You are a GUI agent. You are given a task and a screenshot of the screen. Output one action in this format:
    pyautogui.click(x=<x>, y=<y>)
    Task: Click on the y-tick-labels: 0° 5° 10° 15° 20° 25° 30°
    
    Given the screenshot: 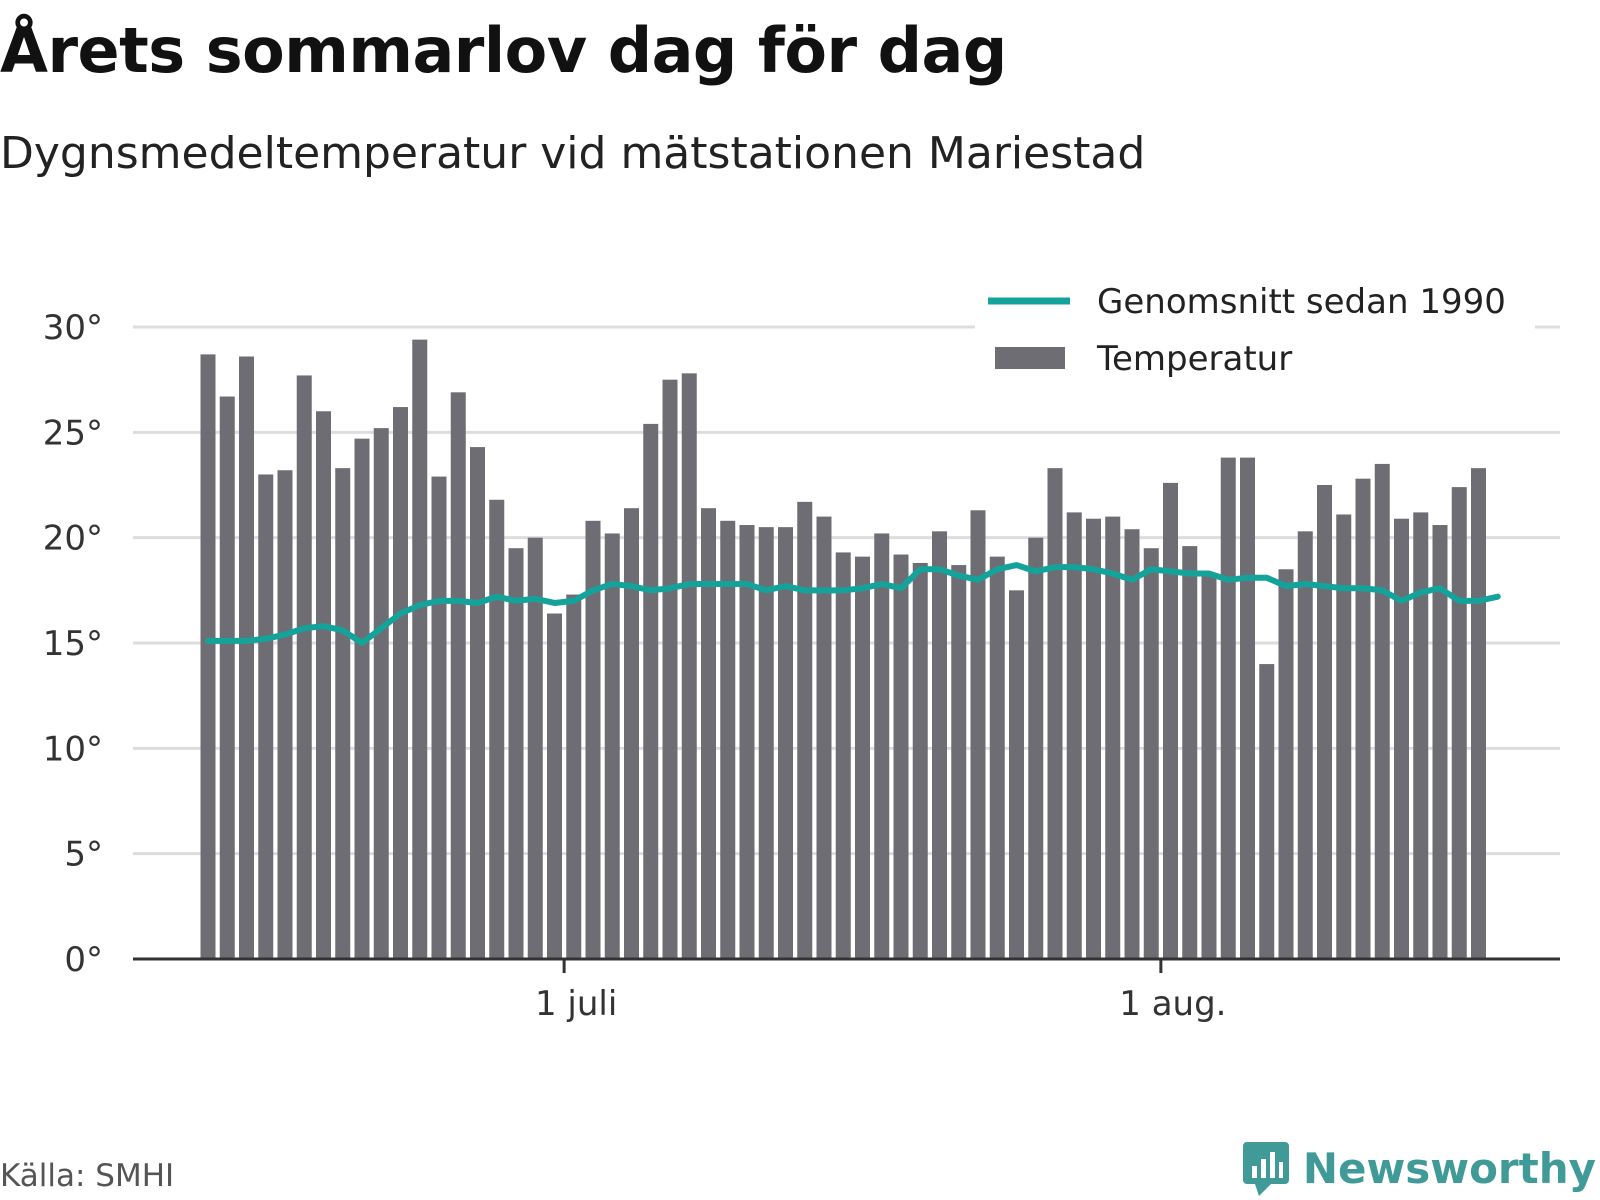 What is the action you would take?
    pyautogui.click(x=73, y=644)
    